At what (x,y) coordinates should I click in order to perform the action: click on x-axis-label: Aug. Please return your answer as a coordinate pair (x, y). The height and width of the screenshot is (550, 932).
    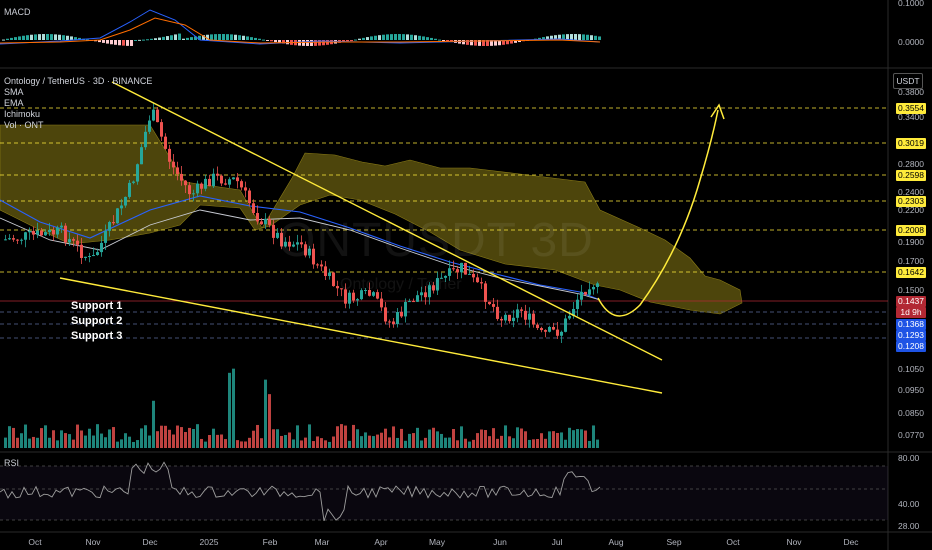
    Looking at the image, I should click on (616, 542).